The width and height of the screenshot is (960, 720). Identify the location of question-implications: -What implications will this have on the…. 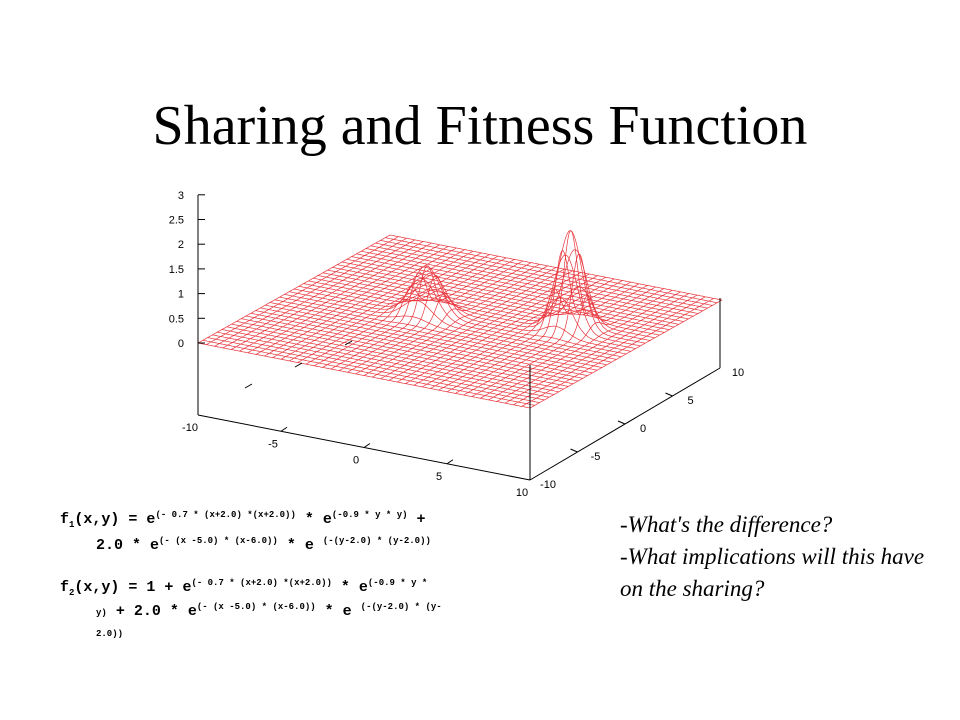
(772, 572).